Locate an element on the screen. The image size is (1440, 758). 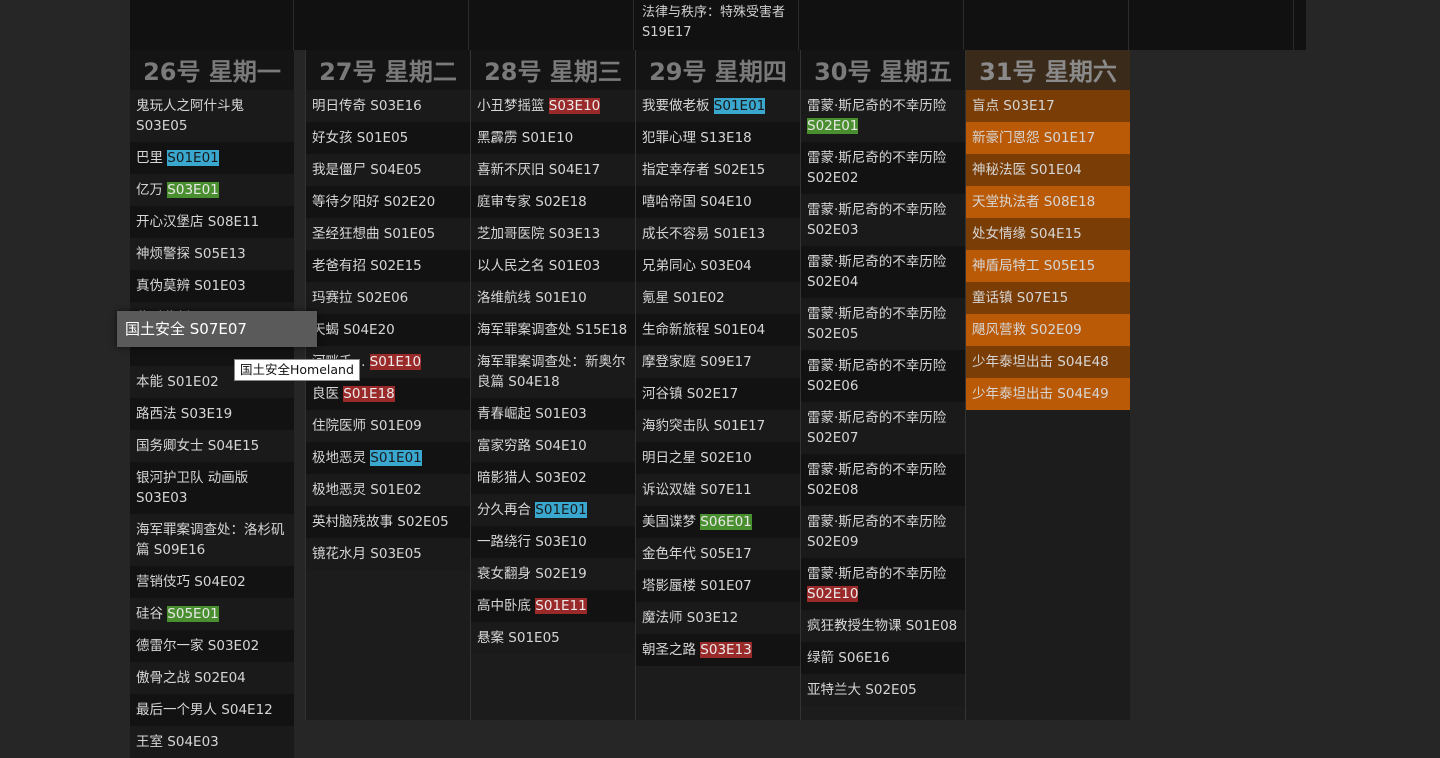
episode-title: 神秘法医 S01E04 is located at coordinates (1027, 170).